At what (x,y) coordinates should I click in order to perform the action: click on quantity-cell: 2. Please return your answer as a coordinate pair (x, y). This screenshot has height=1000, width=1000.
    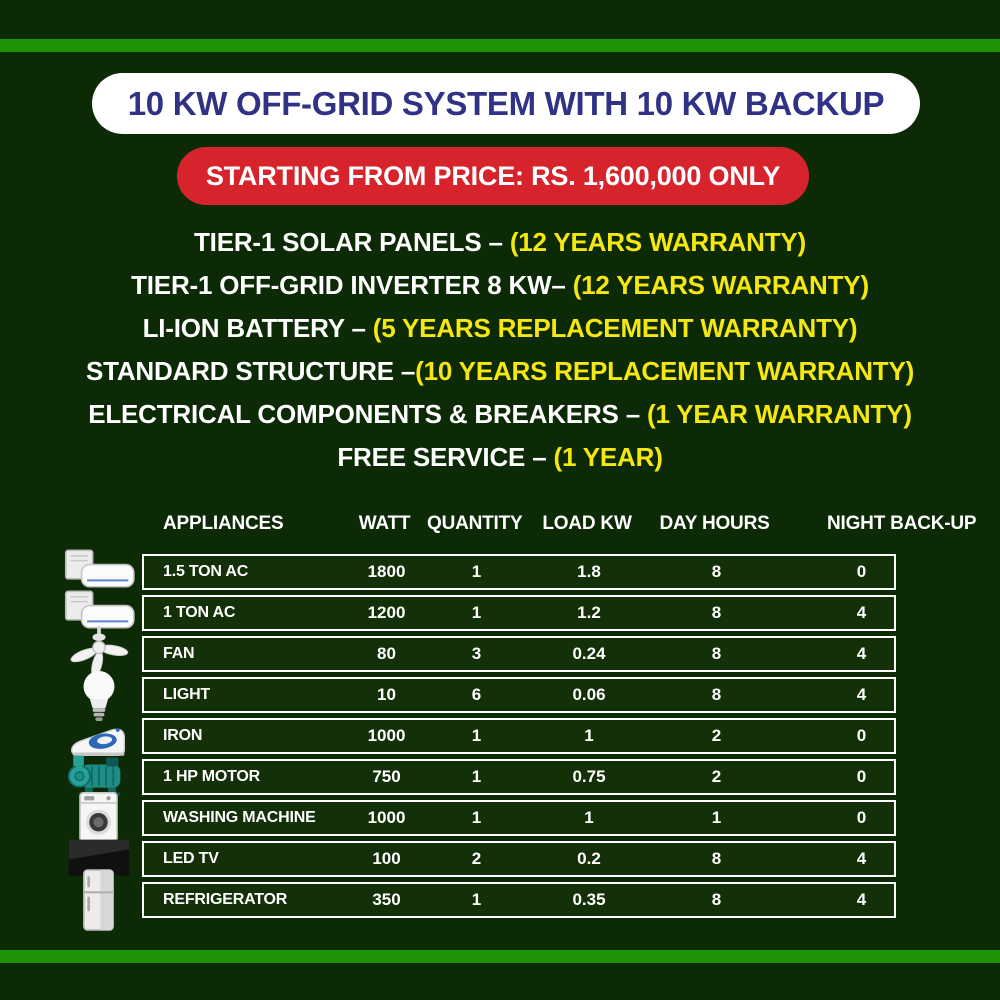
    Looking at the image, I should click on (476, 858).